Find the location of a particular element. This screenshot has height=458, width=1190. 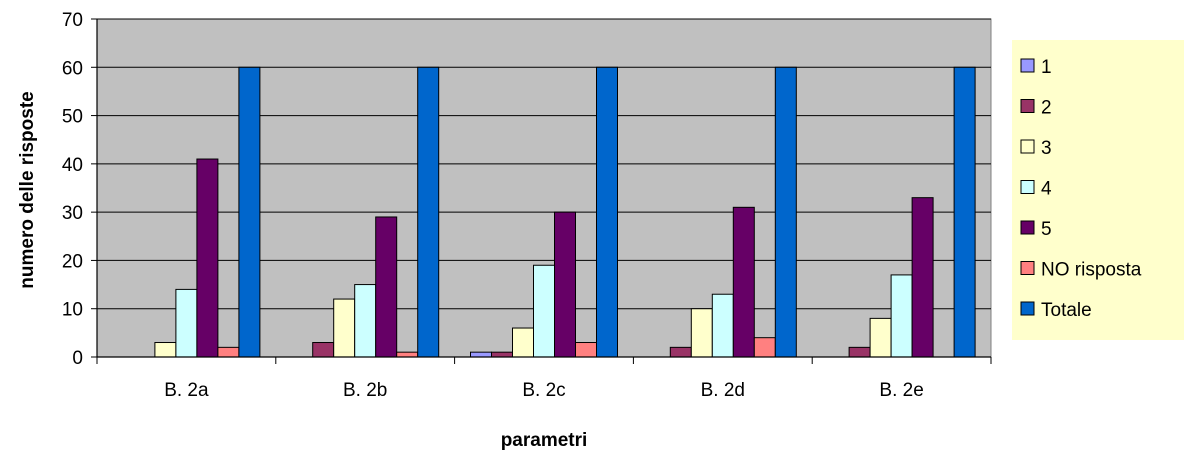

legend-label: 2 is located at coordinates (1046, 108).